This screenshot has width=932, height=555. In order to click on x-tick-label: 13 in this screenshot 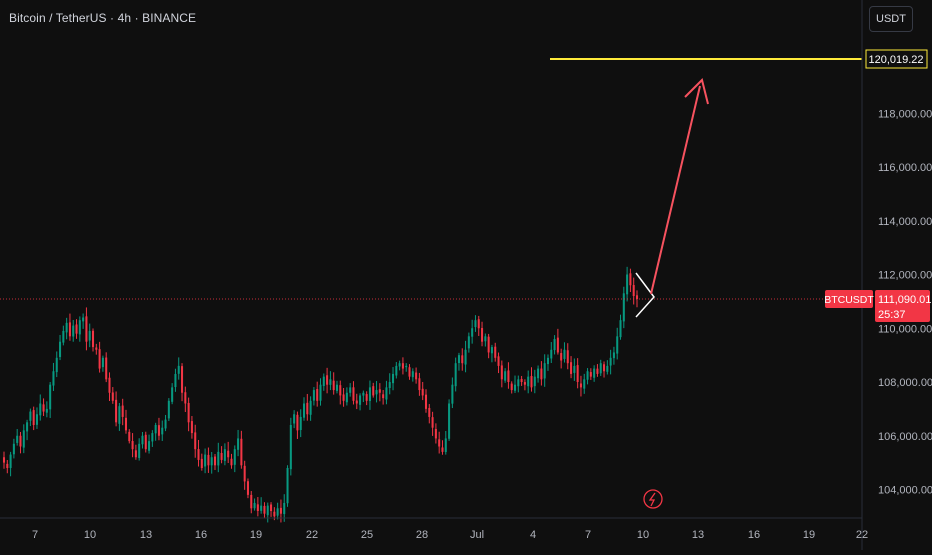, I will do `click(698, 535)`.